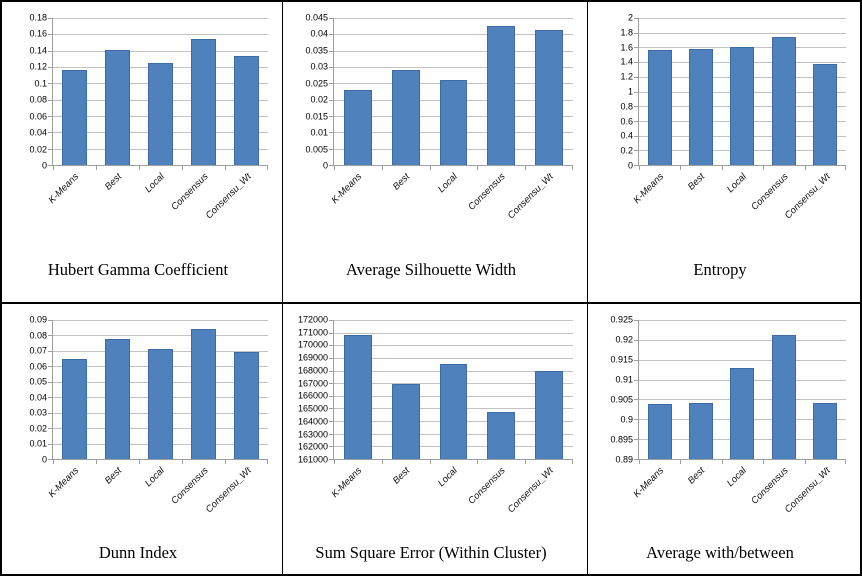 The width and height of the screenshot is (862, 576). I want to click on plot-area, so click(451, 392).